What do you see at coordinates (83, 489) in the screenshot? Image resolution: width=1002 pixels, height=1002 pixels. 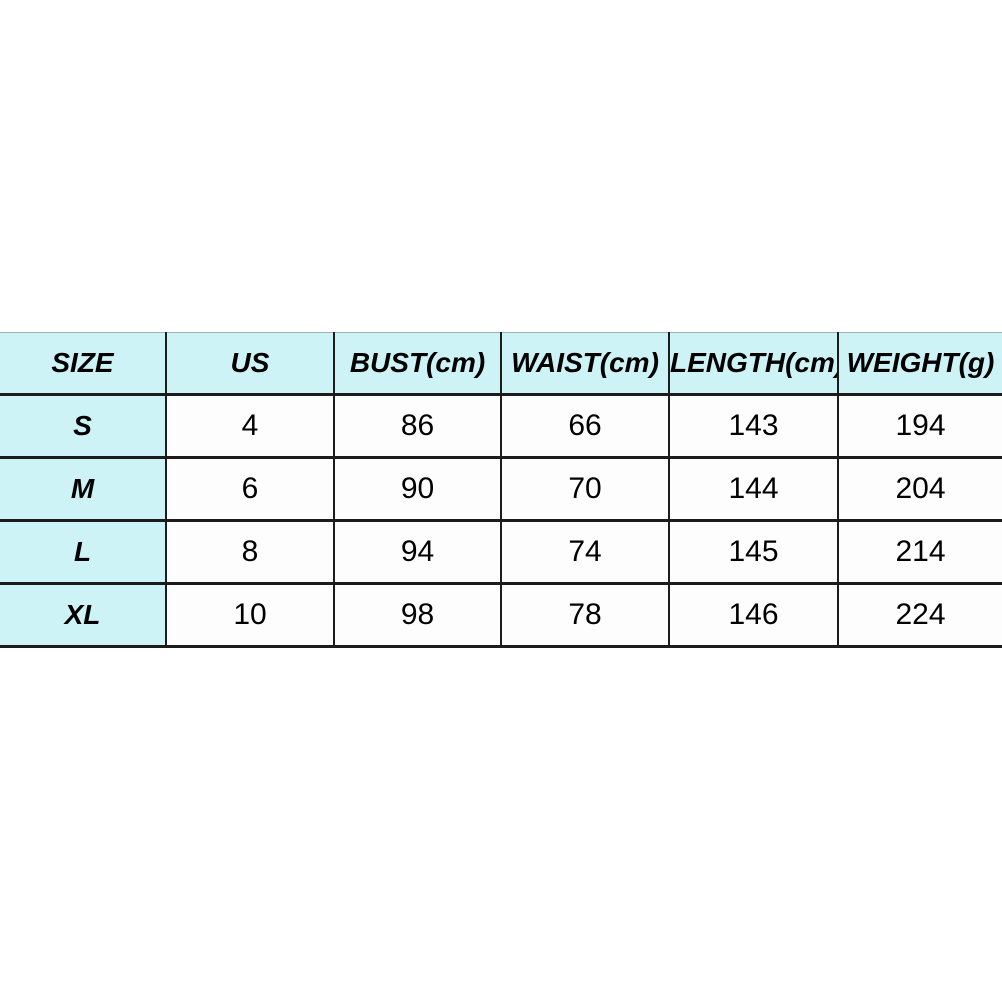 I see `row-label-m: M` at bounding box center [83, 489].